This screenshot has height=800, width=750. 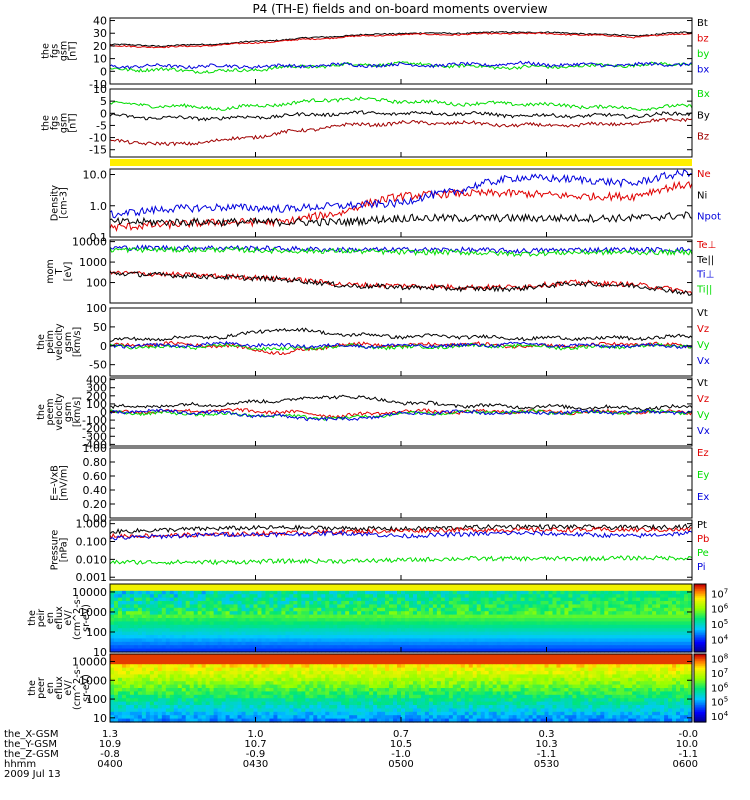 I want to click on legend-Ti⊥: Ti⊥, so click(x=705, y=275).